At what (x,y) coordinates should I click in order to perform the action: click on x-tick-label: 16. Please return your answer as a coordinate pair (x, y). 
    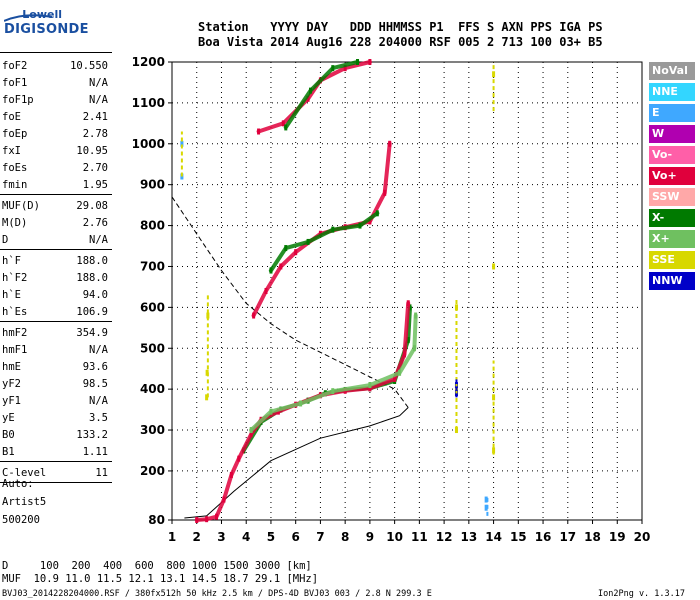
    Looking at the image, I should click on (543, 537).